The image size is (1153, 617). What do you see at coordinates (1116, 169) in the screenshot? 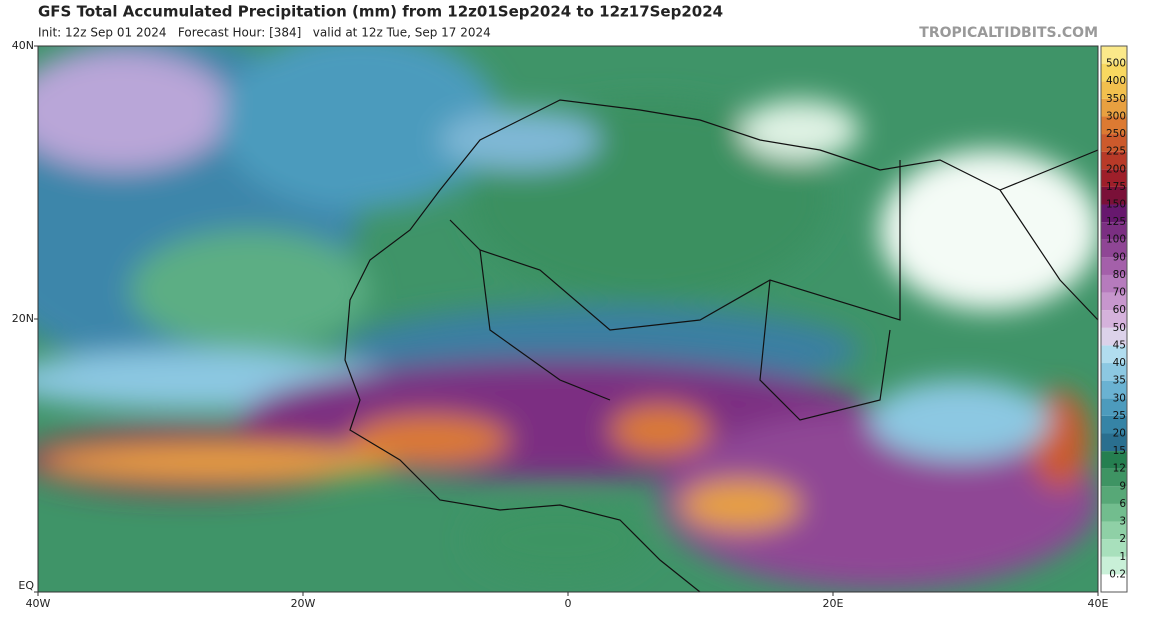
I see `colorbar-label: 200` at bounding box center [1116, 169].